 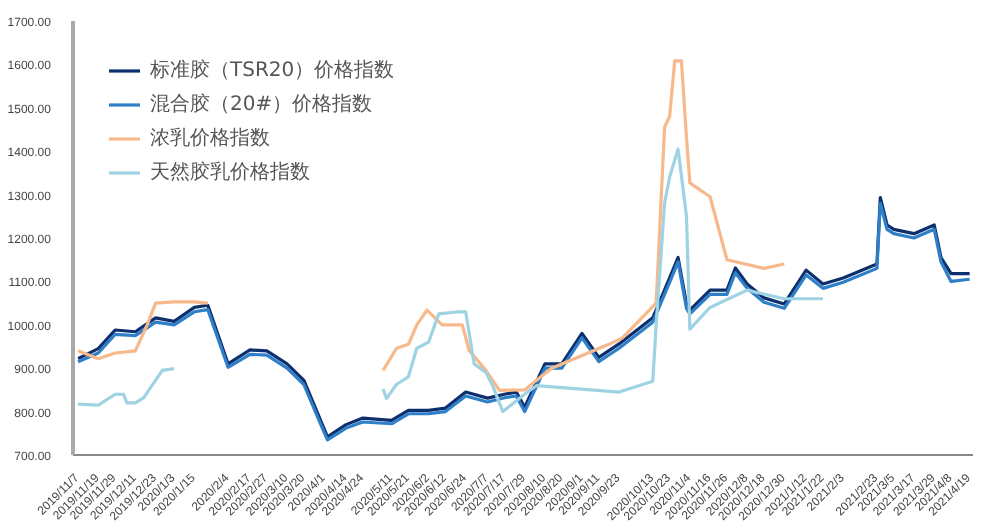 What do you see at coordinates (230, 172) in the screenshot?
I see `legend-label: 天然胶乳价格指数` at bounding box center [230, 172].